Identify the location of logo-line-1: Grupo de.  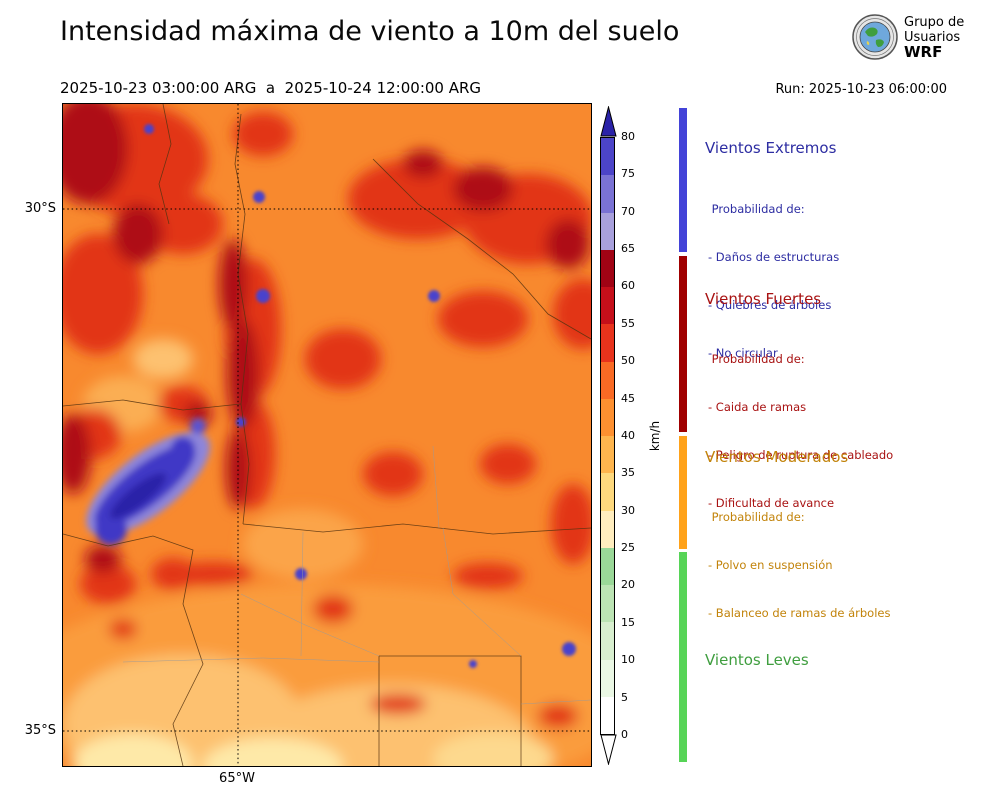
(934, 22).